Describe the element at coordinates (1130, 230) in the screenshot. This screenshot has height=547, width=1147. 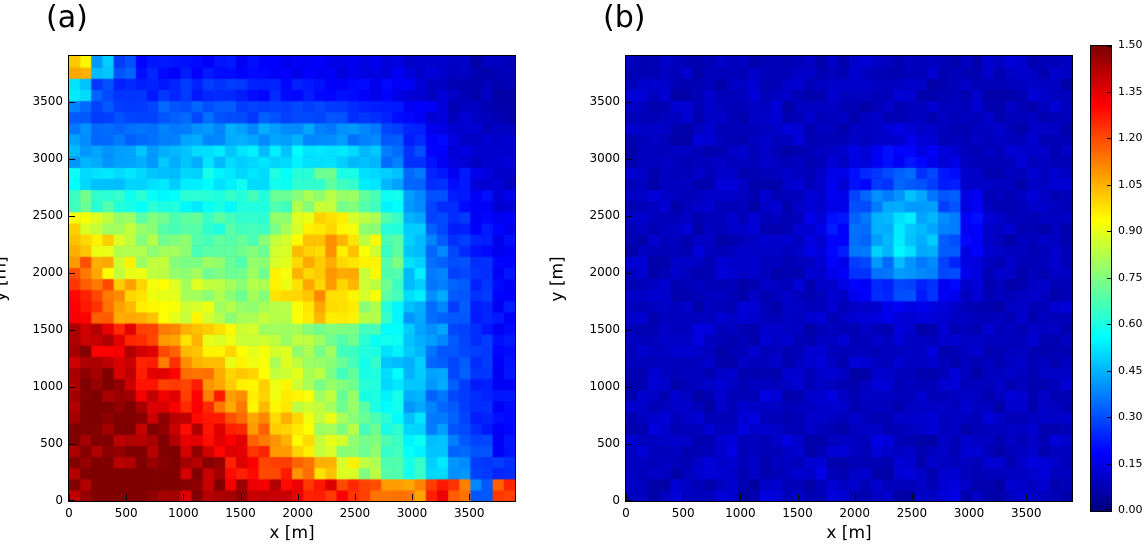
I see `colorbar-tick-label: 0.90` at that location.